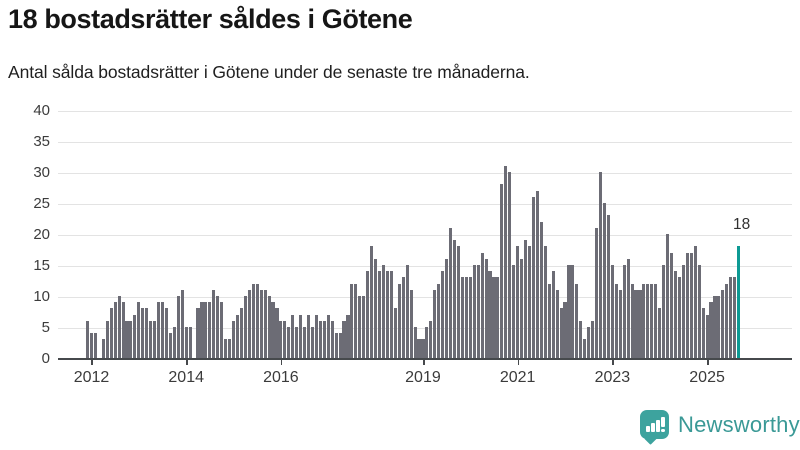 This screenshot has height=450, width=800. What do you see at coordinates (612, 377) in the screenshot?
I see `x-axis-tick-label: 2023` at bounding box center [612, 377].